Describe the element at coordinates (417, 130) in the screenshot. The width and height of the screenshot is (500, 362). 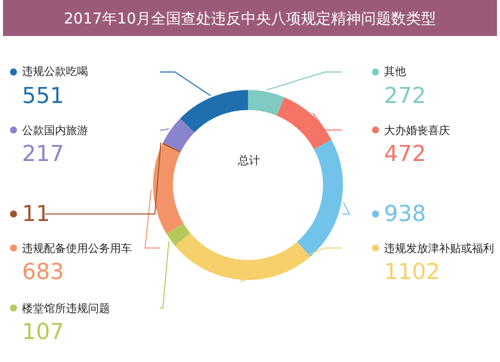
I see `legend-label: 大办婚丧喜庆` at that location.